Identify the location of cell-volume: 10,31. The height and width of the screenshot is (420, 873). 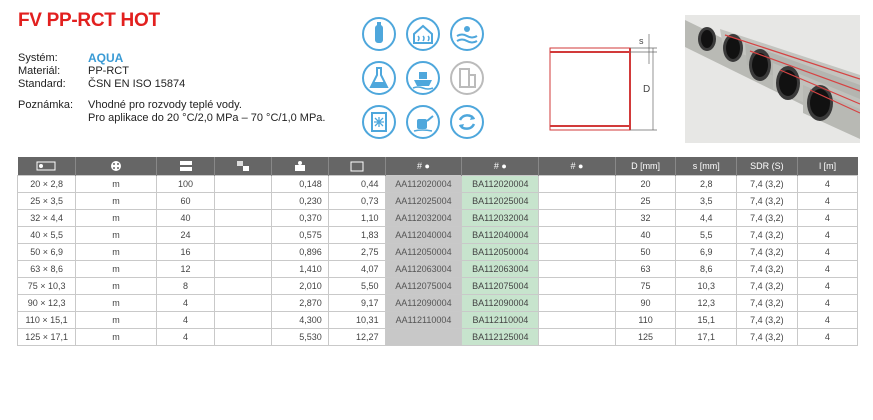
(356, 320).